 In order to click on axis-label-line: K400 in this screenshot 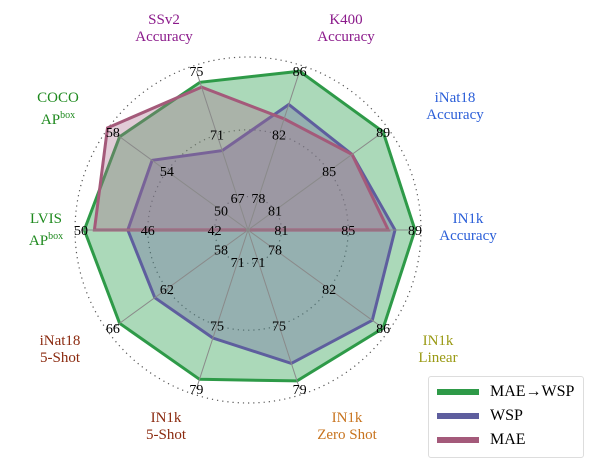, I will do `click(346, 20)`.